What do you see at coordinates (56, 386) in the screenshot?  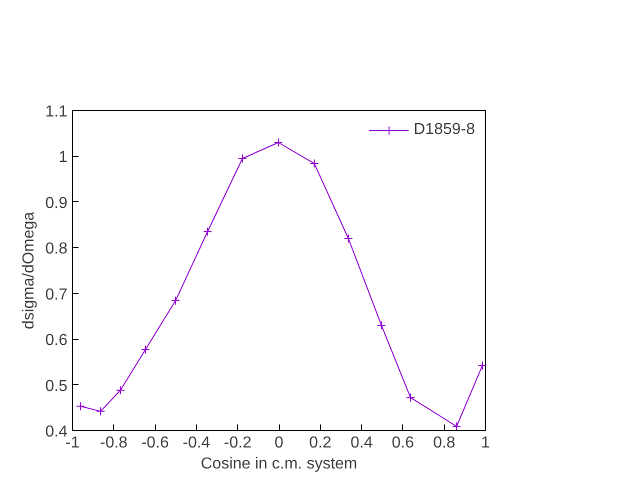 I see `y-tick-label: 0.5` at bounding box center [56, 386].